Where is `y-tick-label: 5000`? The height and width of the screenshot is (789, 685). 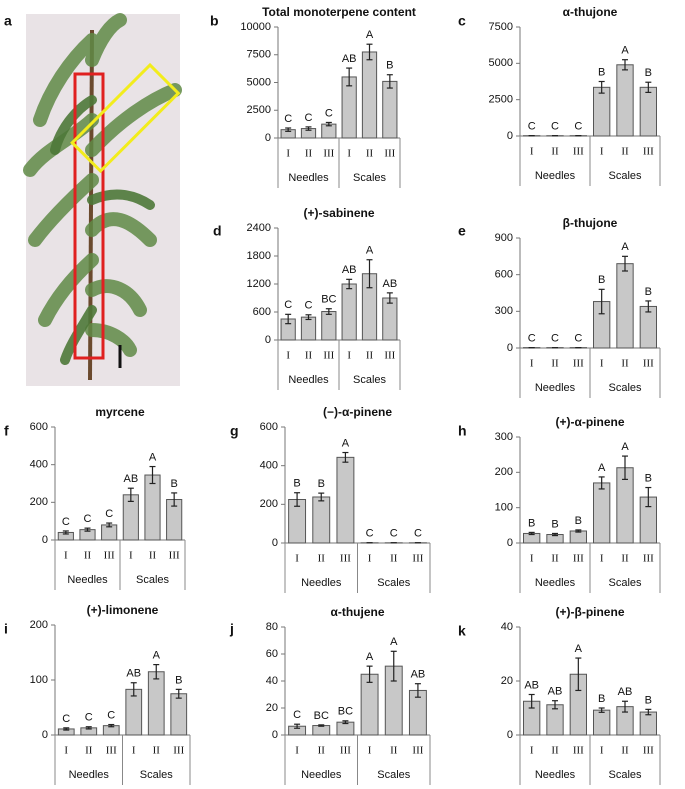 y-tick-label: 5000 is located at coordinates (259, 82).